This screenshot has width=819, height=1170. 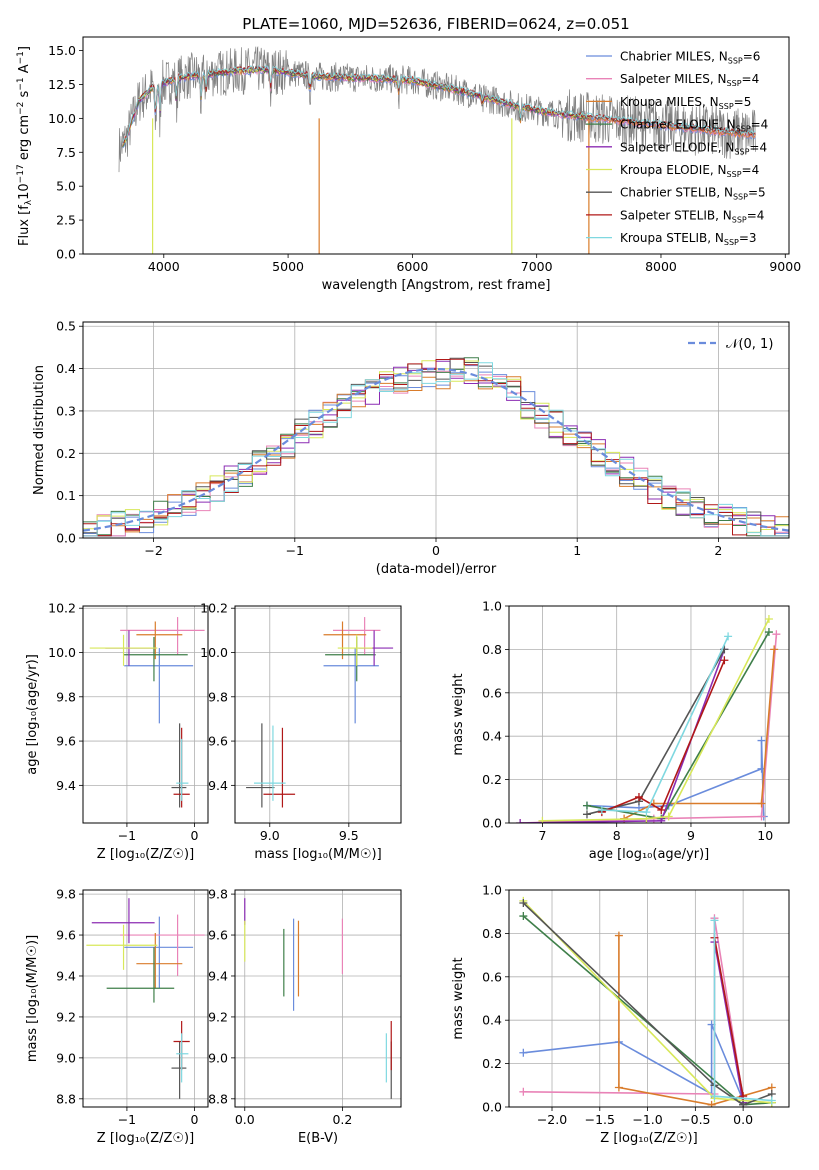 I want to click on legend-entry: Salpeter STELIB, NSSP=4, so click(x=692, y=216).